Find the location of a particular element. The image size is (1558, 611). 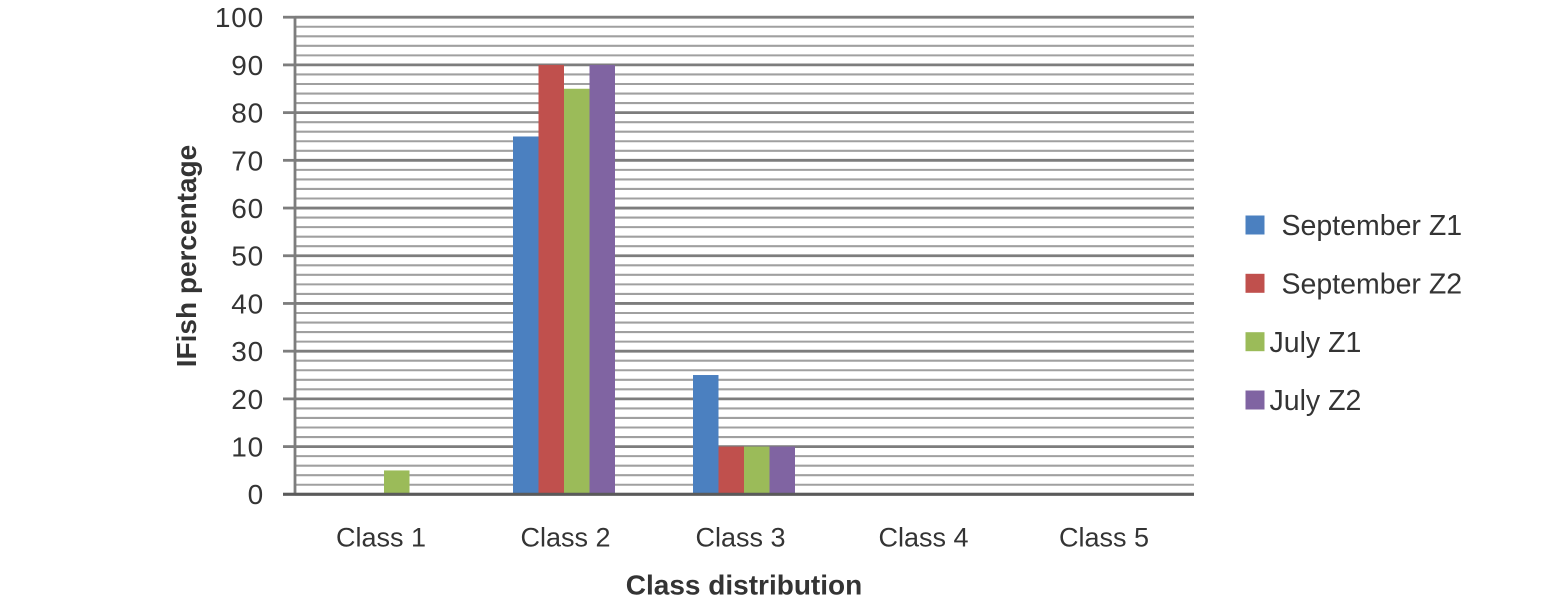

svg-text: Class distribution is located at coordinates (744, 585).